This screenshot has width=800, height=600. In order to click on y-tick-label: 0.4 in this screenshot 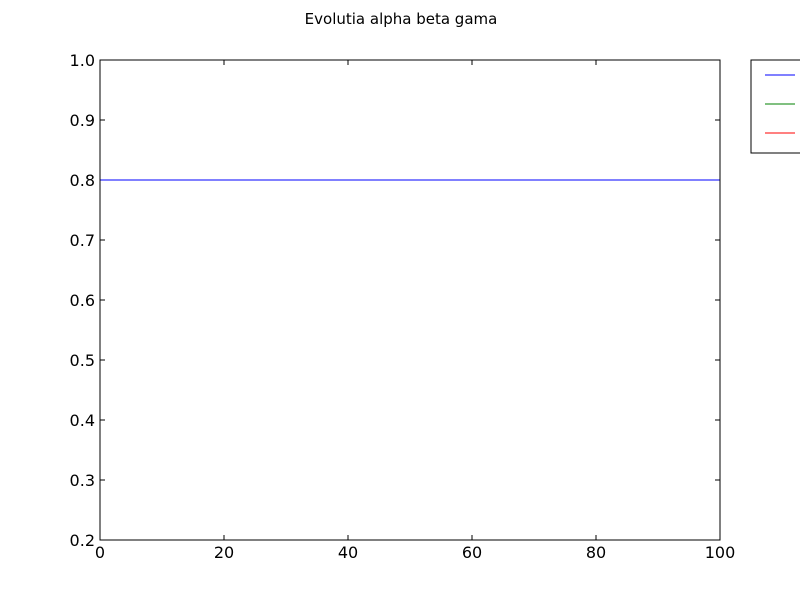, I will do `click(82, 420)`.